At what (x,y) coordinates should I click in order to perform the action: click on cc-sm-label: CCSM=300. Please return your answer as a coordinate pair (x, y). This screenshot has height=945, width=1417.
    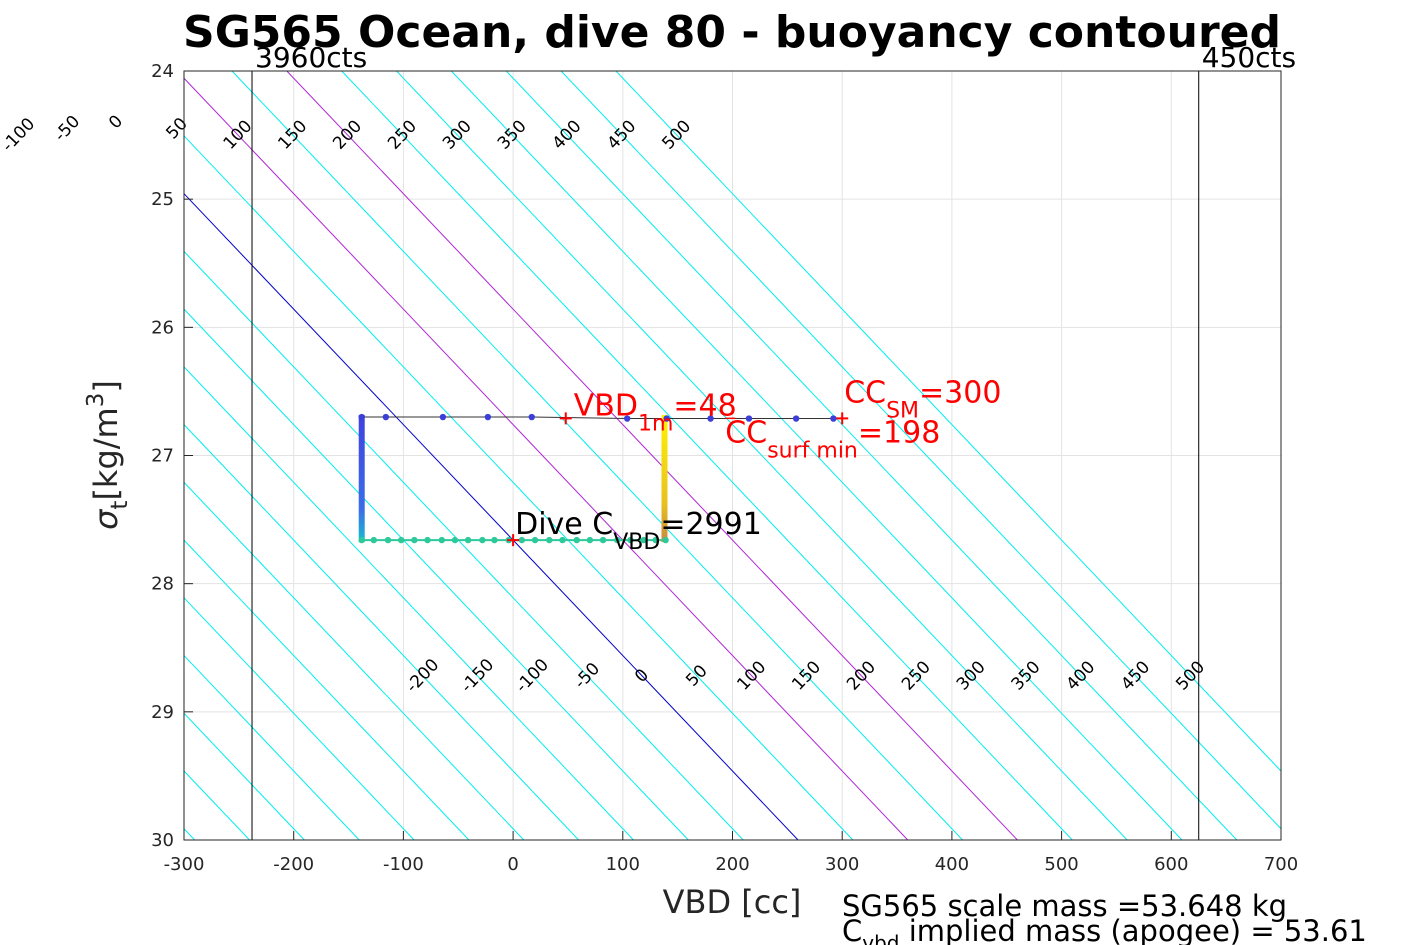
    Looking at the image, I should click on (922, 399).